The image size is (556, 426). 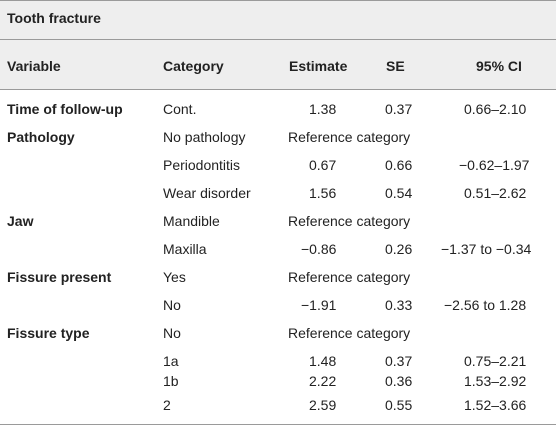 What do you see at coordinates (399, 305) in the screenshot?
I see `row-se: 0.33` at bounding box center [399, 305].